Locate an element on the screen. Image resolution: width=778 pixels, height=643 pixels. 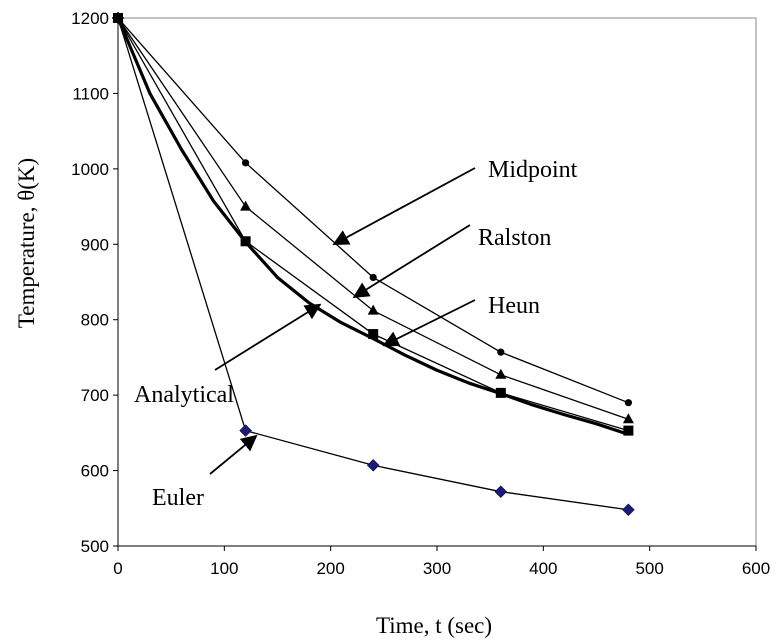
ralston-label: Ralston is located at coordinates (514, 238).